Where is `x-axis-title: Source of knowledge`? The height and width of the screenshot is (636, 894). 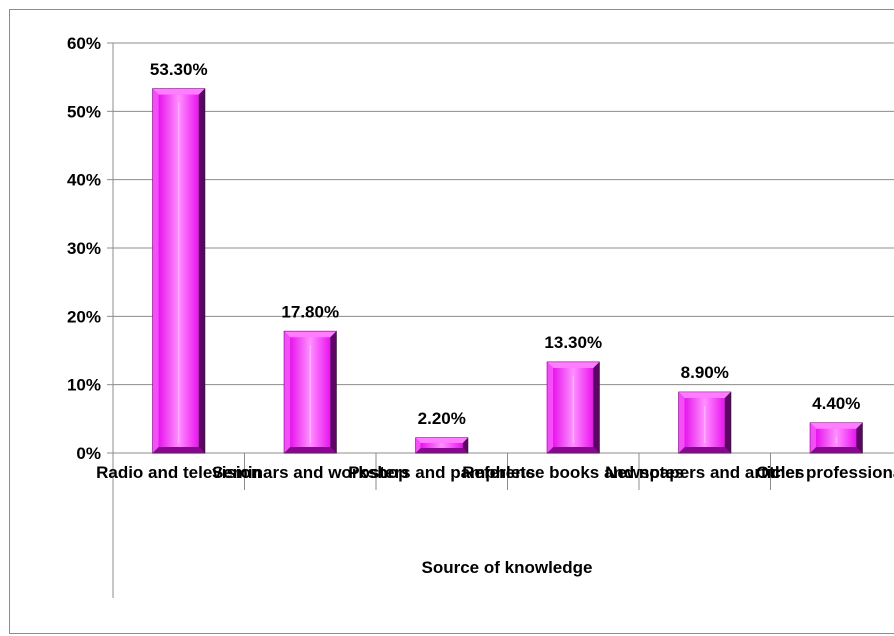
x-axis-title: Source of knowledge is located at coordinates (507, 567).